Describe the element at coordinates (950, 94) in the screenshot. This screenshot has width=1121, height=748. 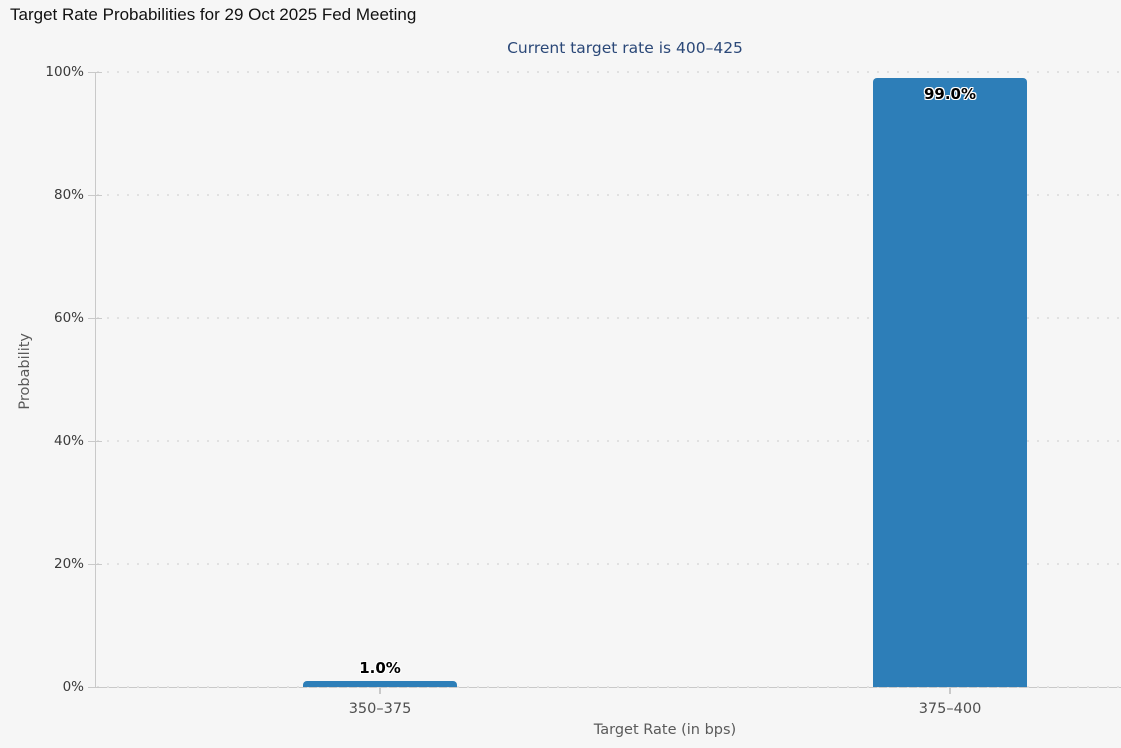
I see `bar-value-label: 99.0%` at that location.